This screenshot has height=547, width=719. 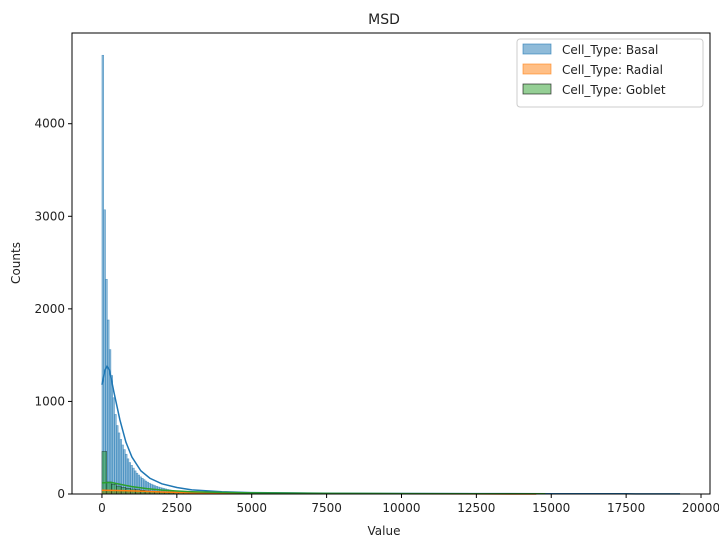 I want to click on x-tick-label: 5000, so click(x=251, y=508).